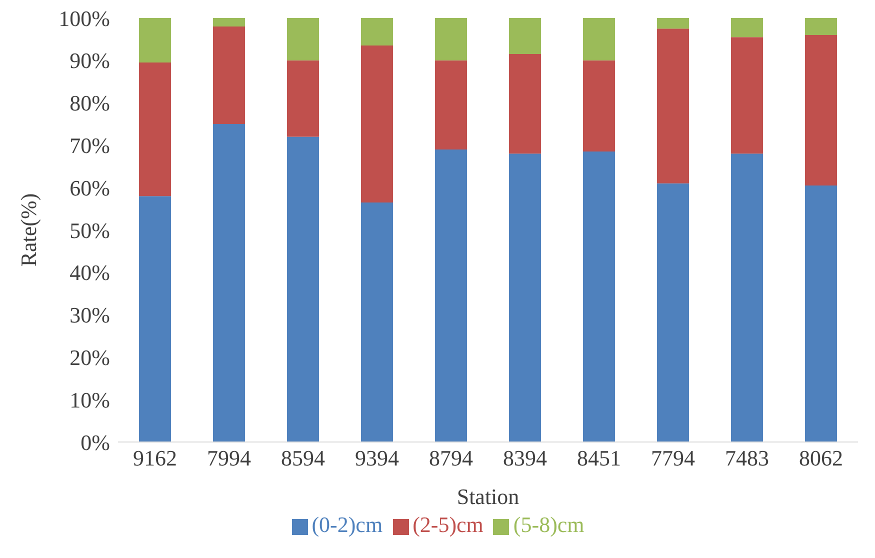 Image resolution: width=875 pixels, height=558 pixels. Describe the element at coordinates (90, 230) in the screenshot. I see `y-tick-label: 50%` at that location.